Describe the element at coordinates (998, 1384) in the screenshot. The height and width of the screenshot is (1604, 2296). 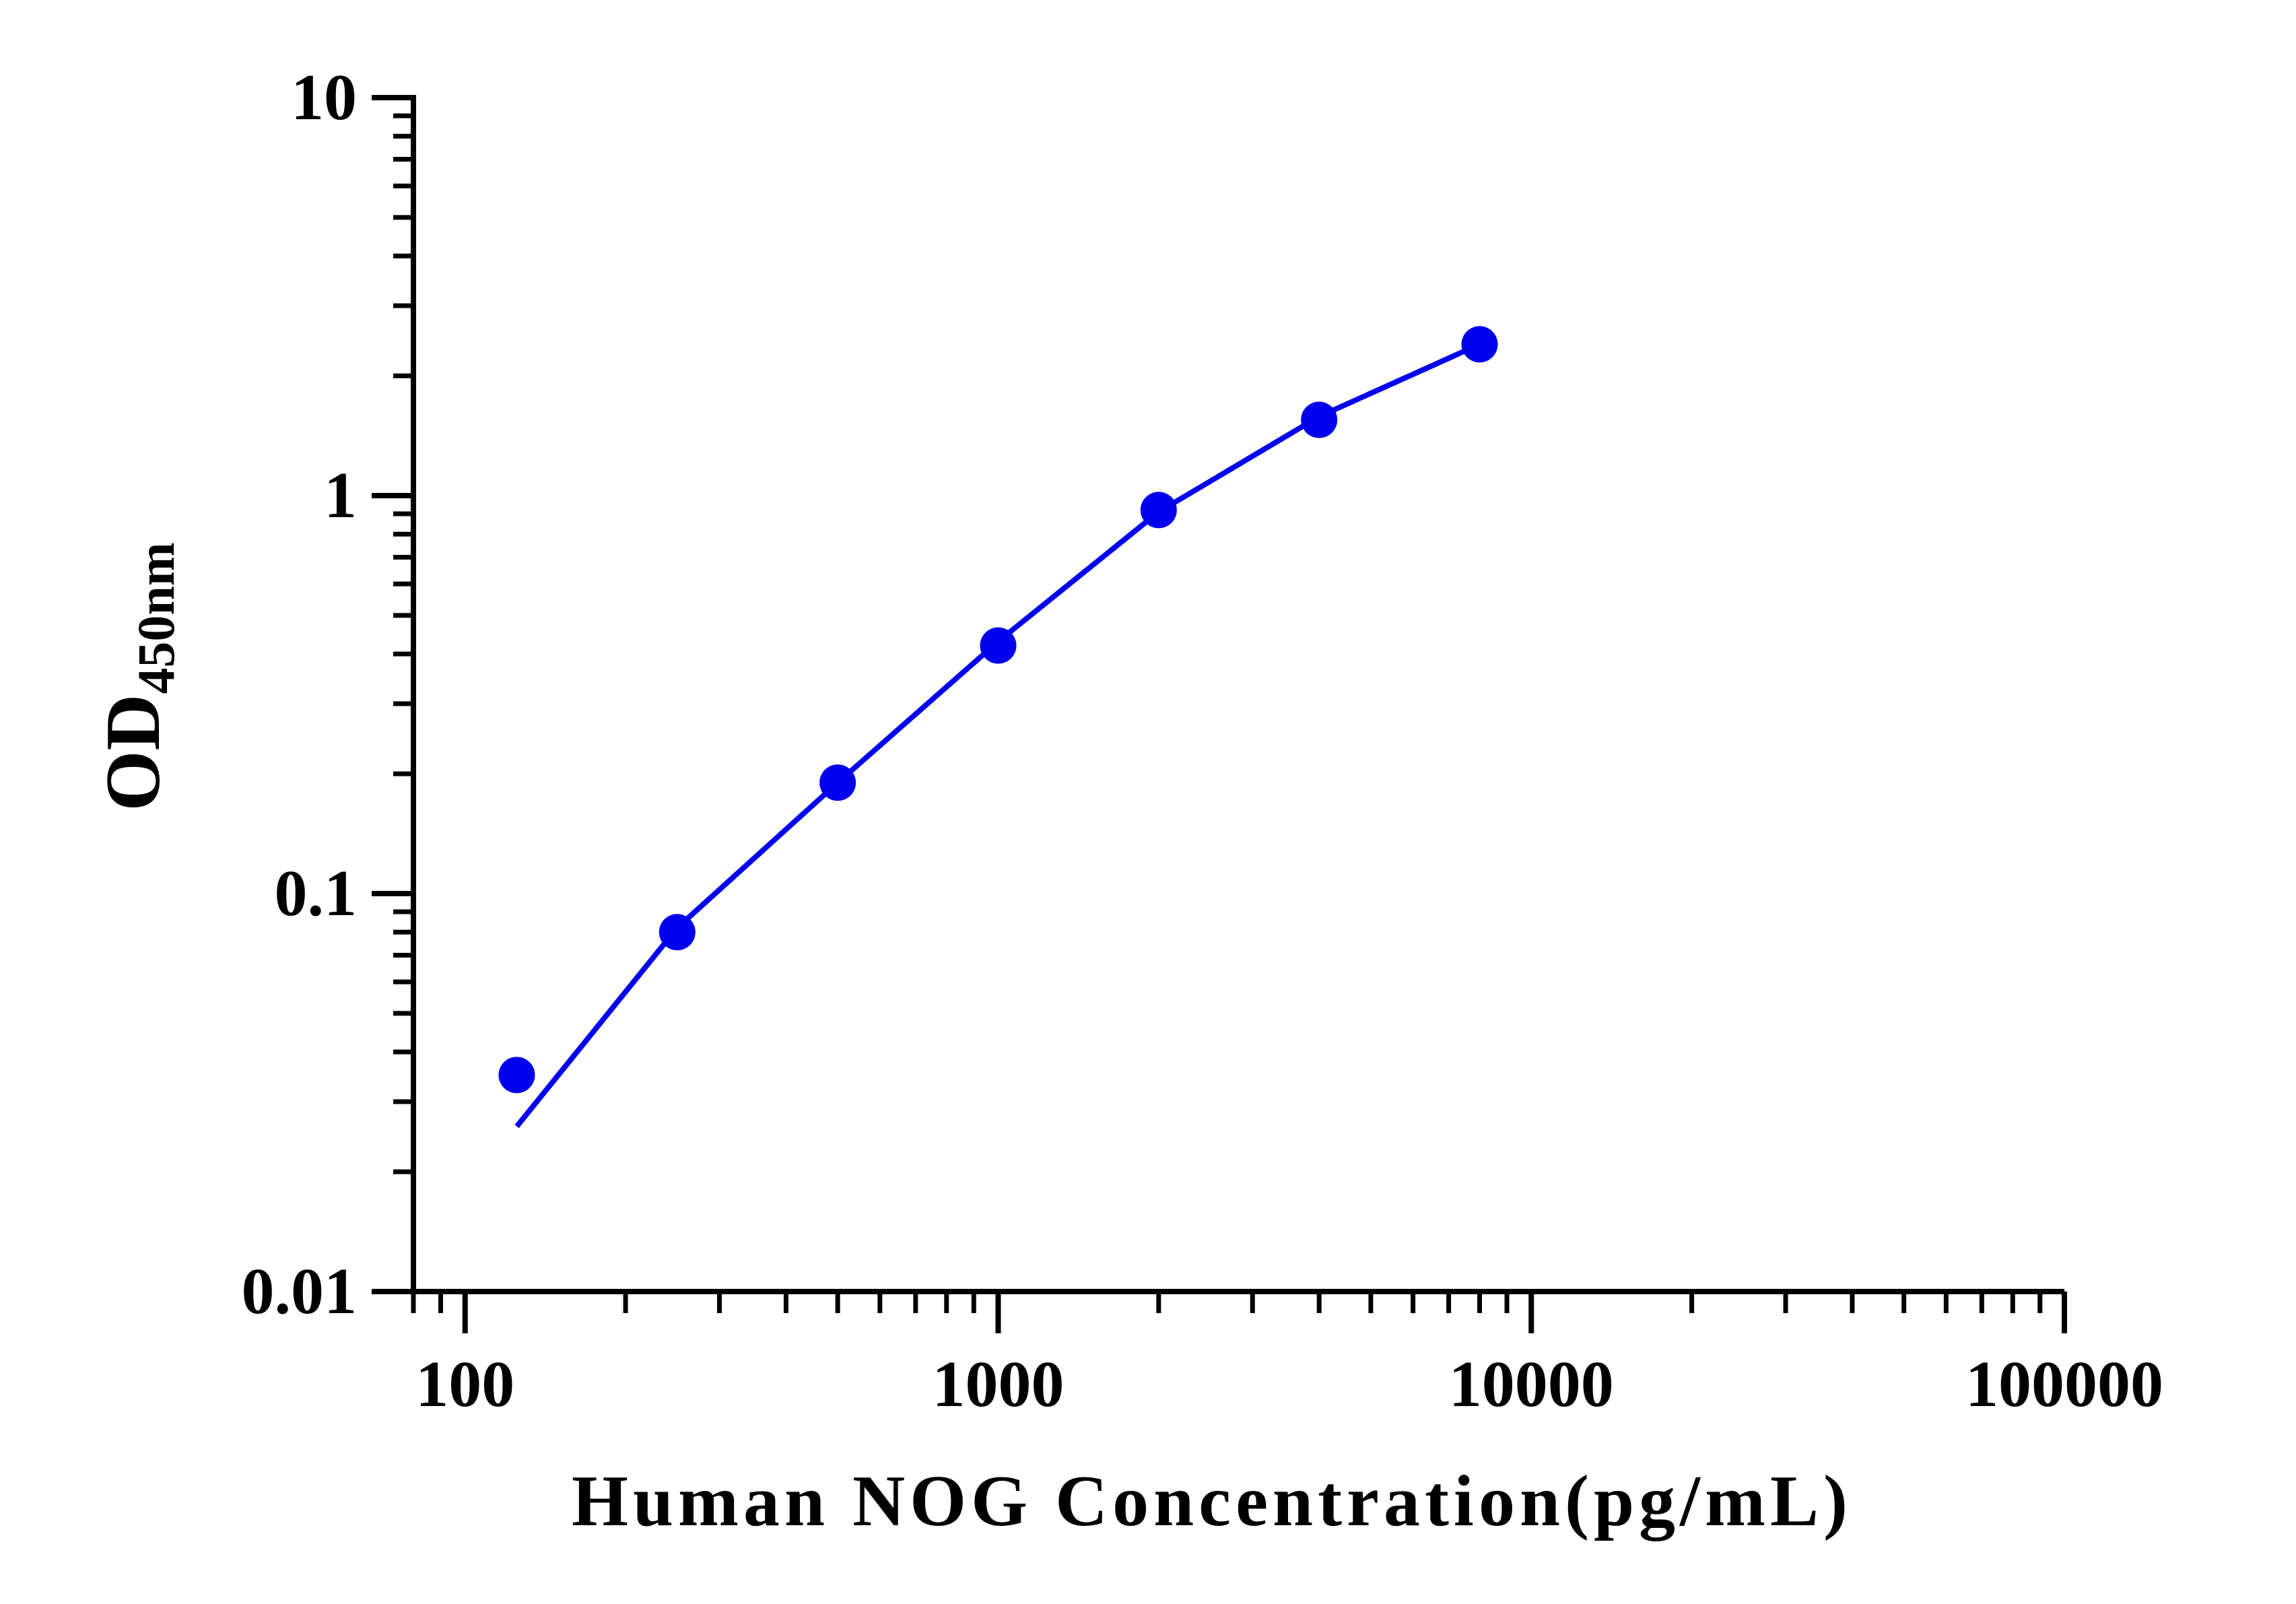
I see `x-tick-label: 1000` at that location.